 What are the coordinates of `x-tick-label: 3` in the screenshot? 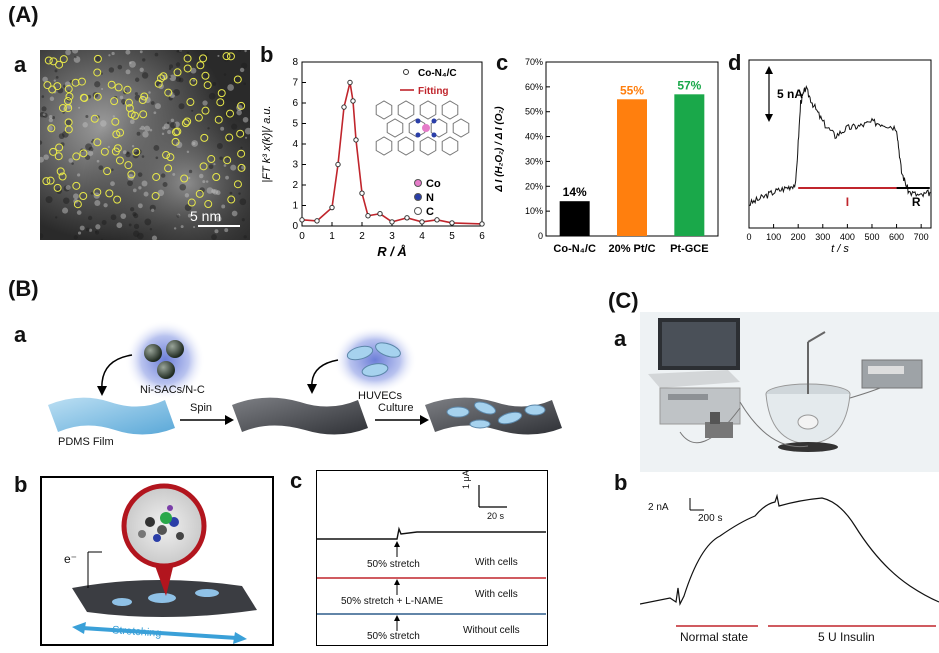 It's located at (392, 236).